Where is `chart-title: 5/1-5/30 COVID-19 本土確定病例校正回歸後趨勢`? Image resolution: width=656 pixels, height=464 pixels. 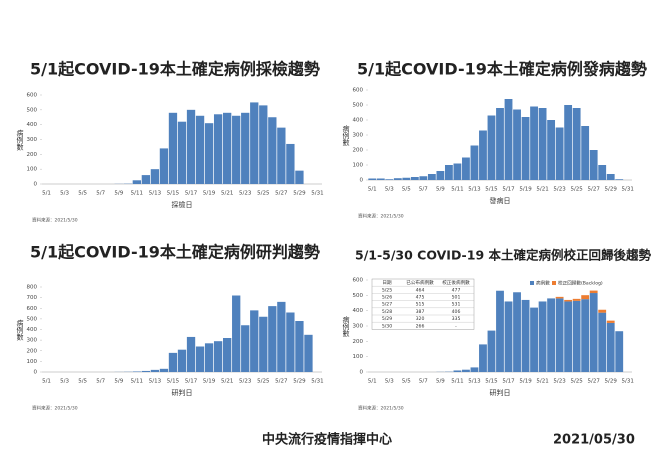 chart-title: 5/1-5/30 COVID-19 本土確定病例校正回歸後趨勢 is located at coordinates (503, 255).